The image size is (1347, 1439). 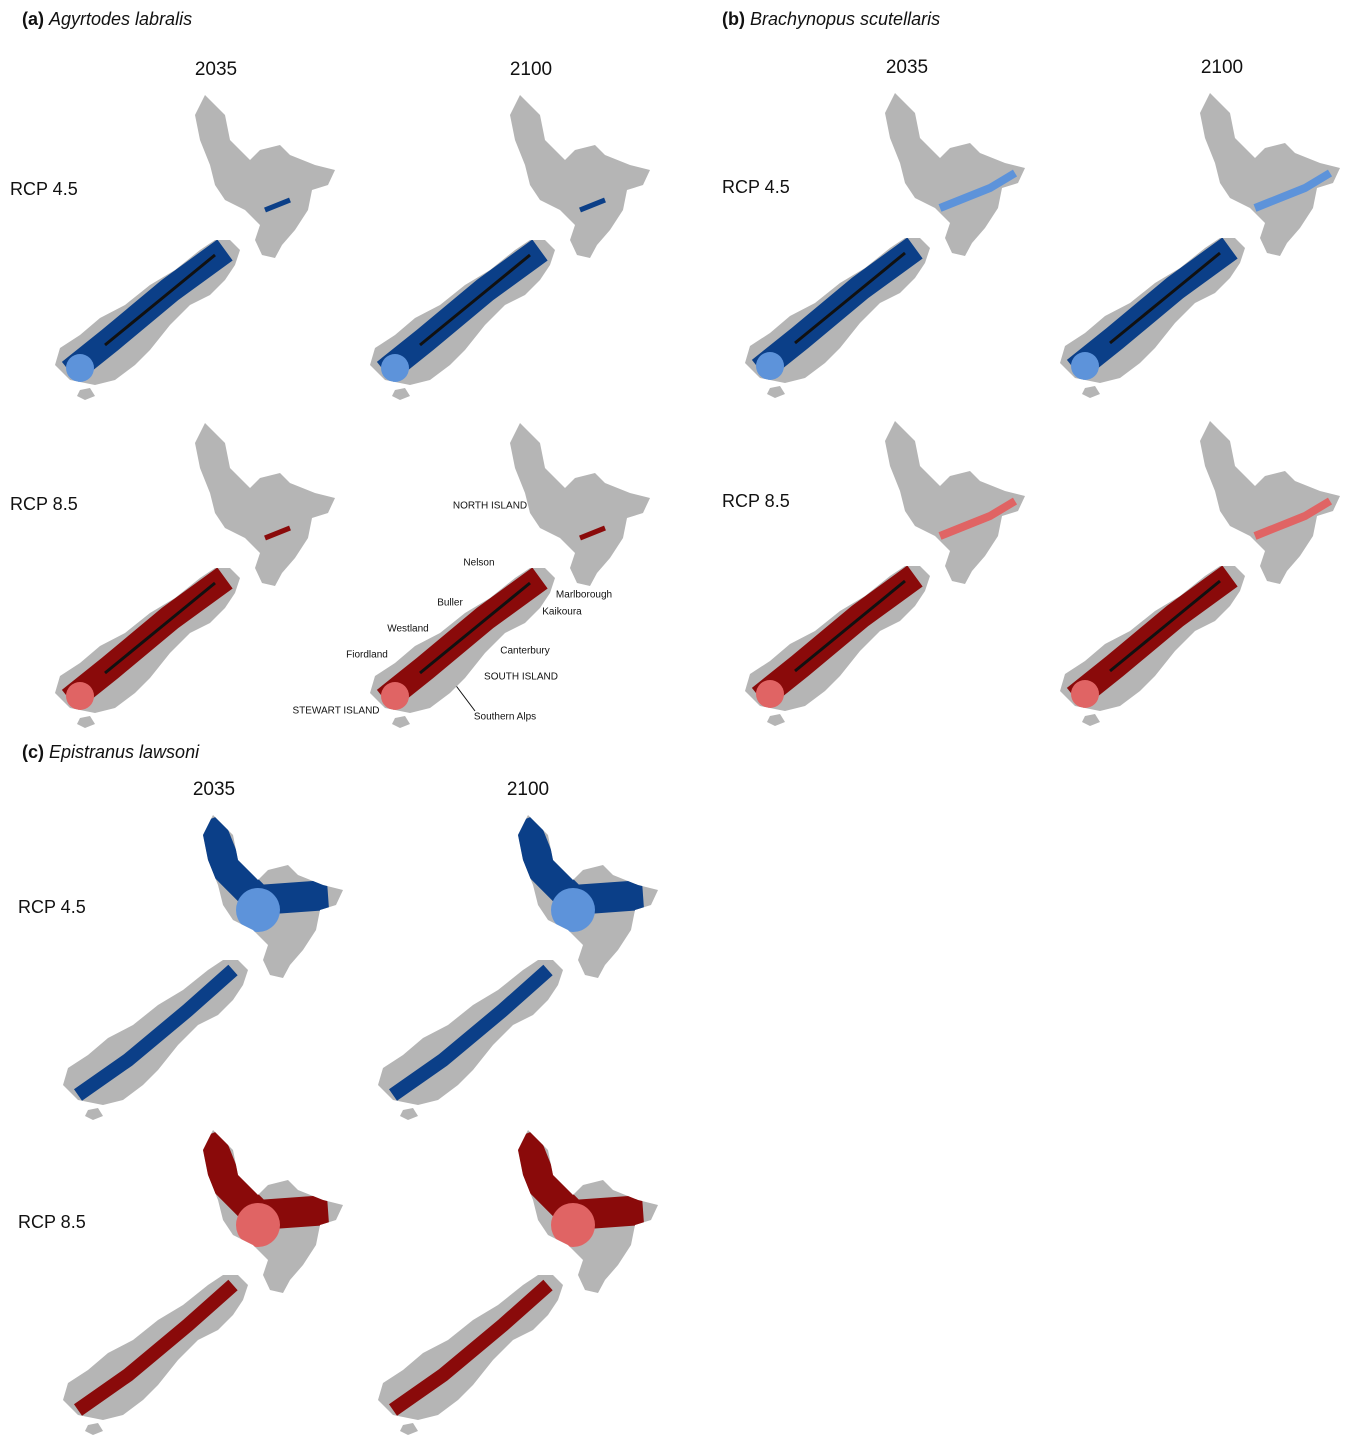 What do you see at coordinates (120, 19) in the screenshot?
I see `species-name: Agyrtodes labralis` at bounding box center [120, 19].